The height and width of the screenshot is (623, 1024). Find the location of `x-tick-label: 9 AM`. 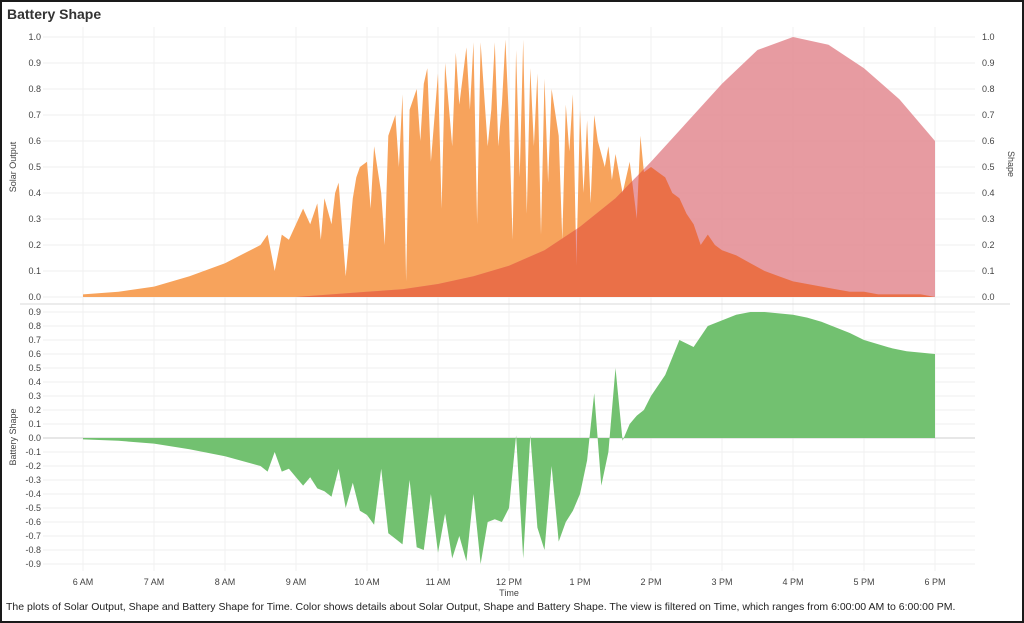

x-tick-label: 9 AM is located at coordinates (296, 582).